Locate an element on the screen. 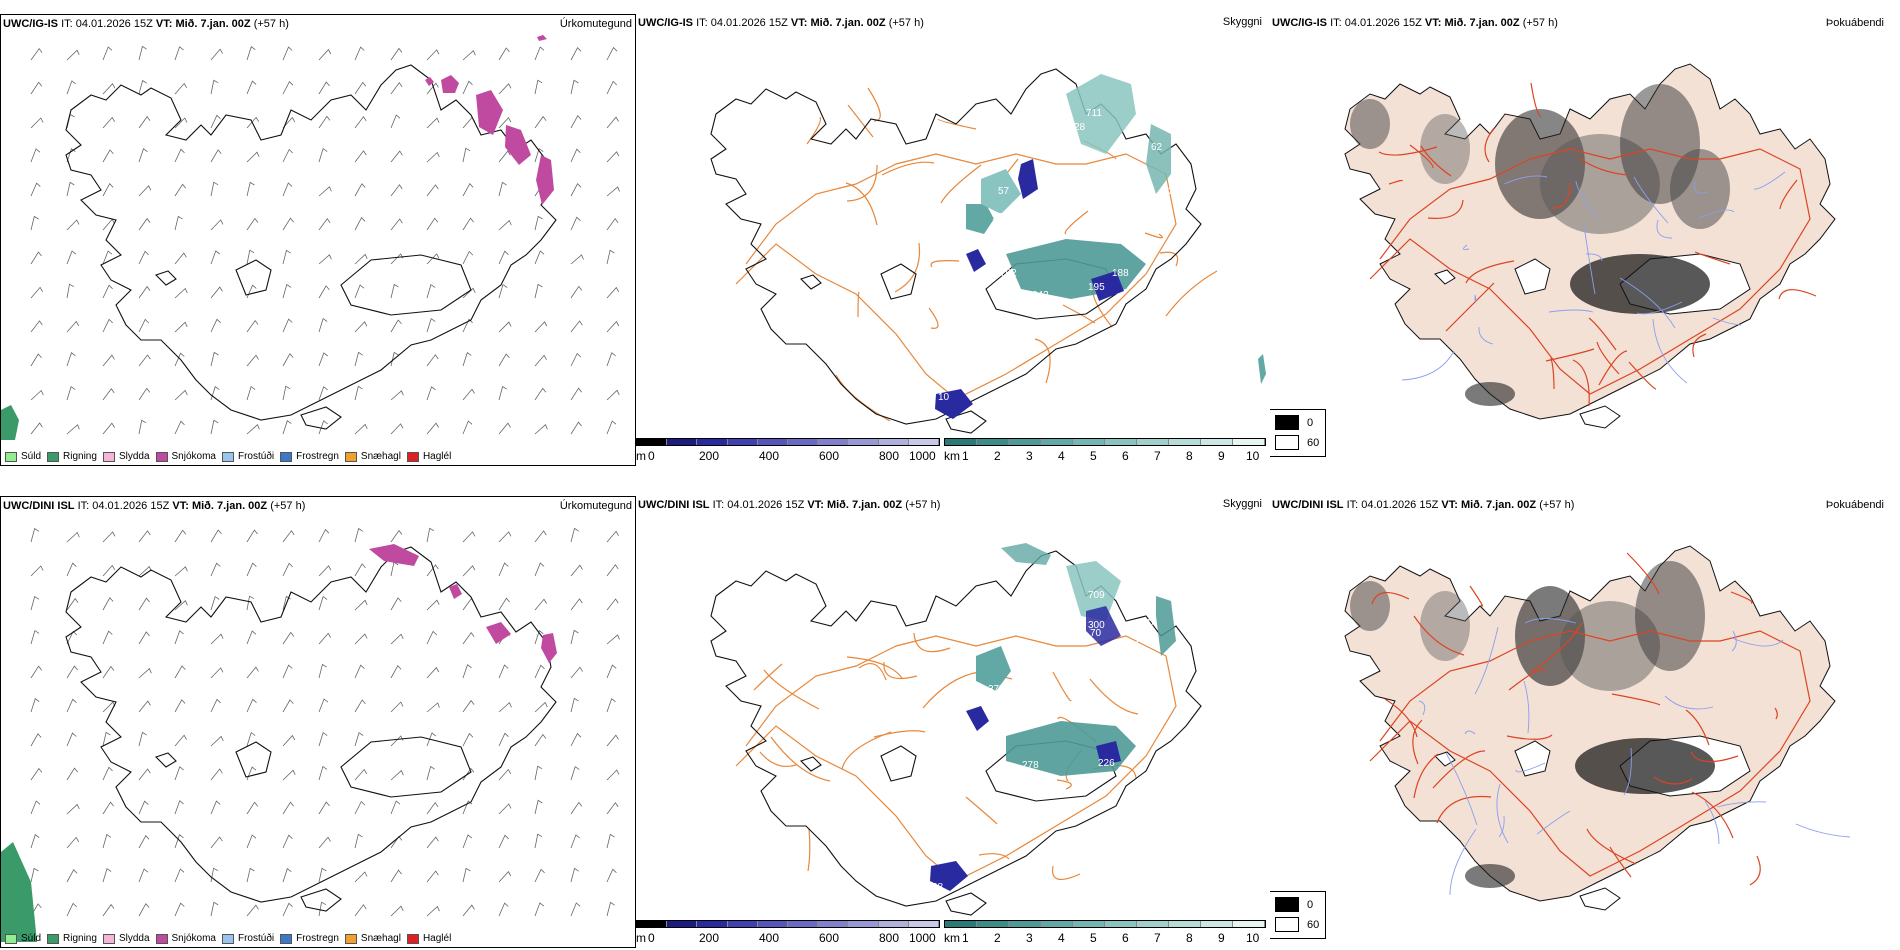  legend-item: Haglél is located at coordinates (428, 456).